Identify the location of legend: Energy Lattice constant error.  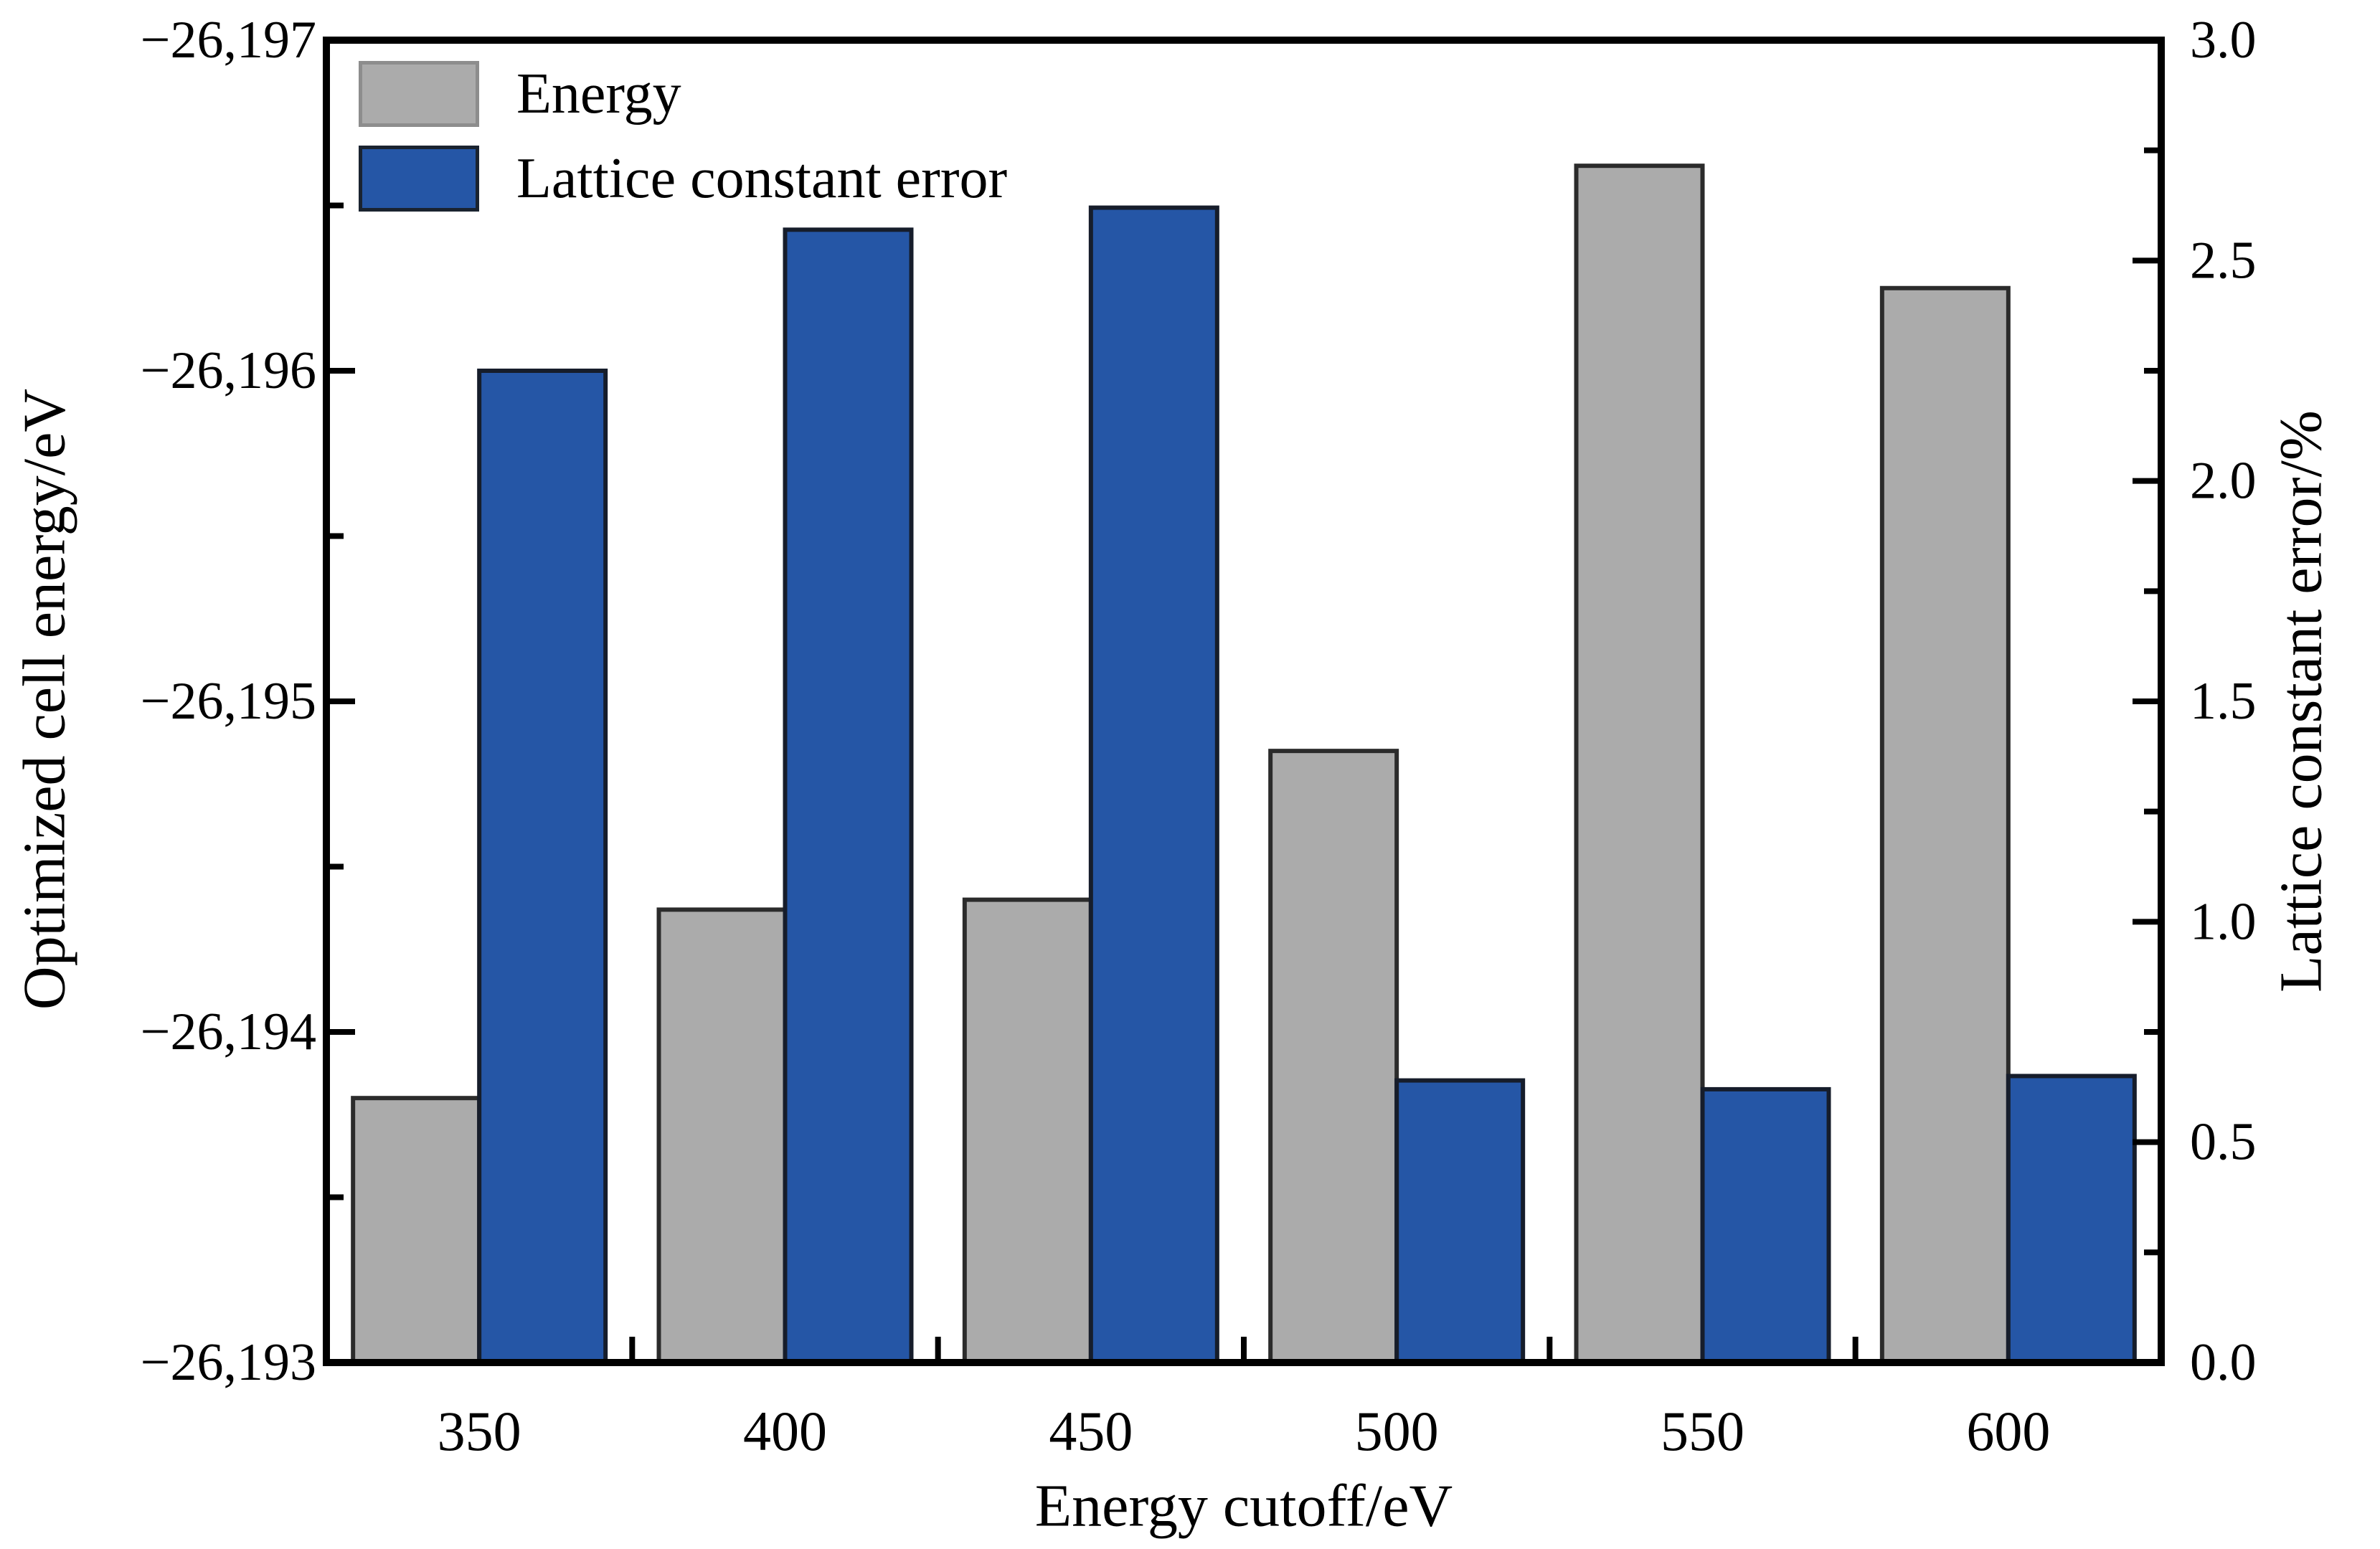
(683, 145).